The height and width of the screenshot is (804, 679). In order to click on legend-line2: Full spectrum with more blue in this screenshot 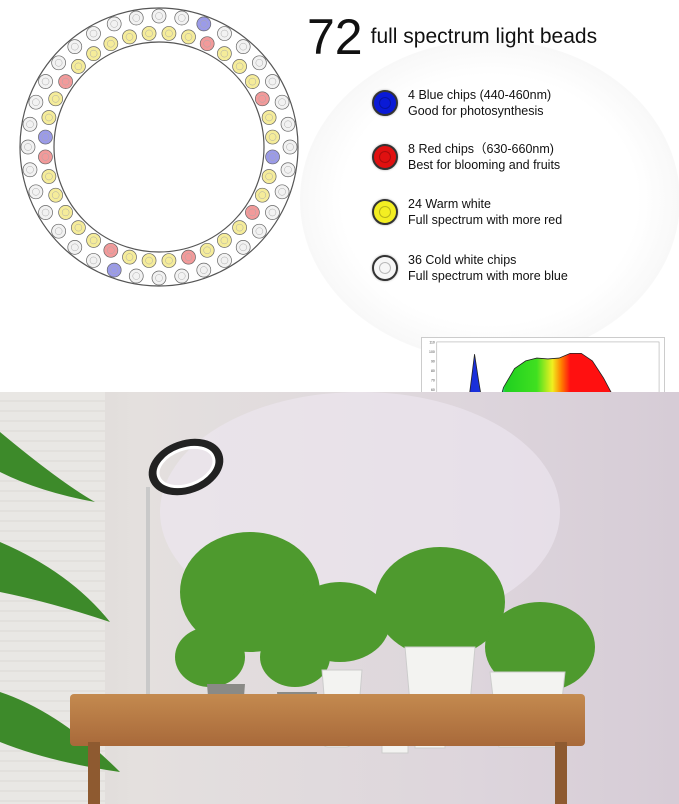, I will do `click(488, 276)`.